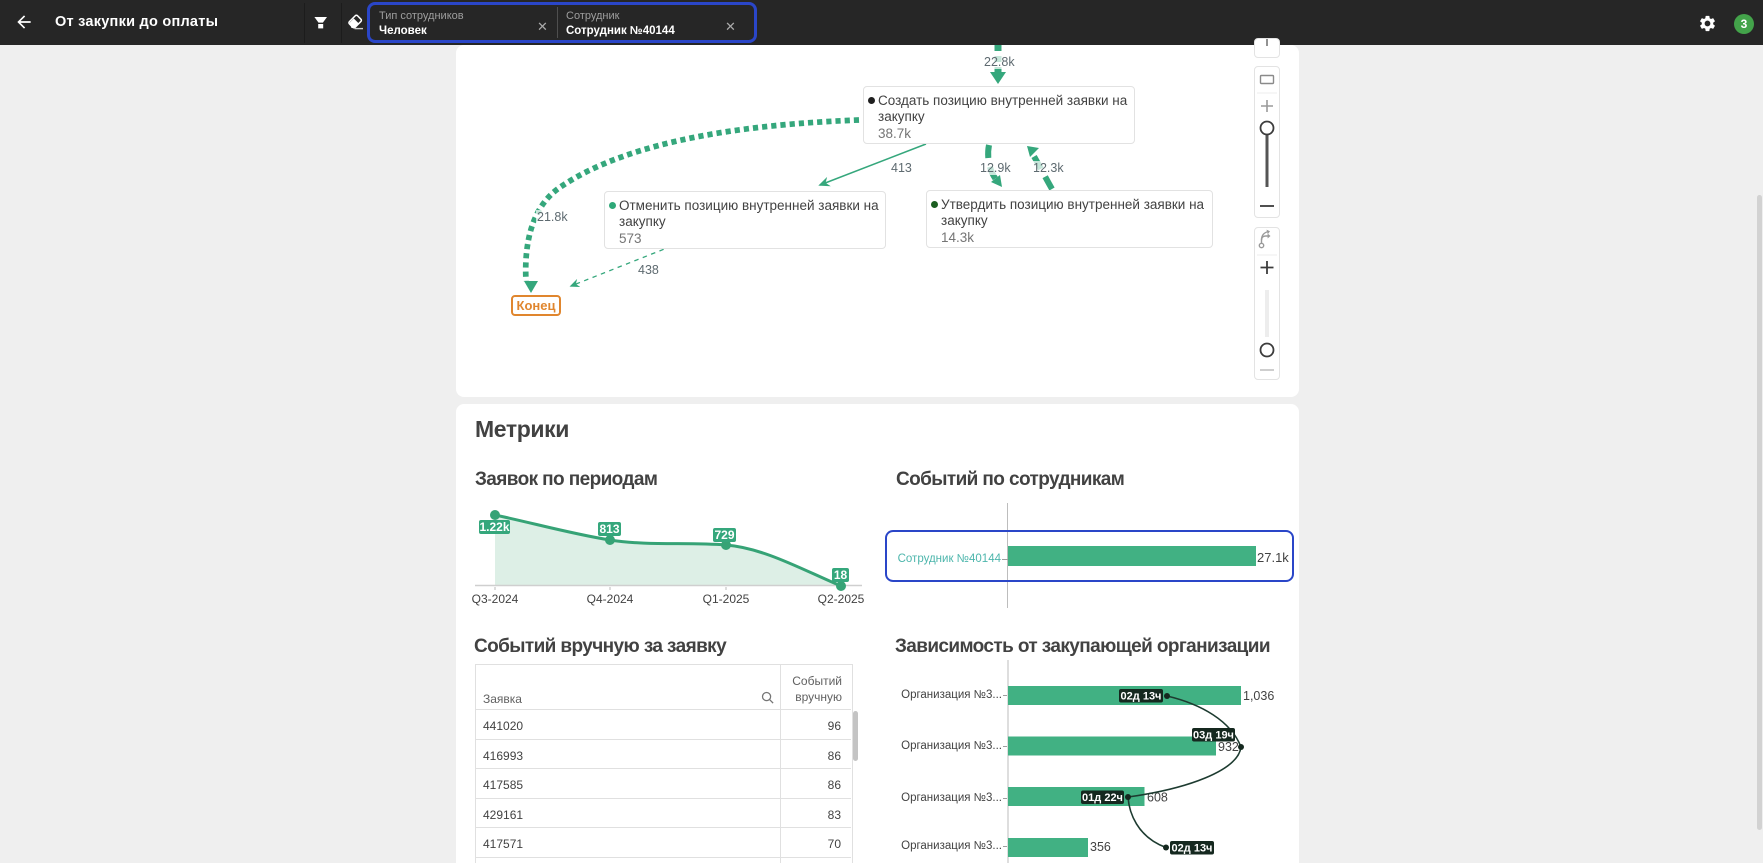 The image size is (1763, 863). What do you see at coordinates (1157, 798) in the screenshot?
I see `svg-text: 608` at bounding box center [1157, 798].